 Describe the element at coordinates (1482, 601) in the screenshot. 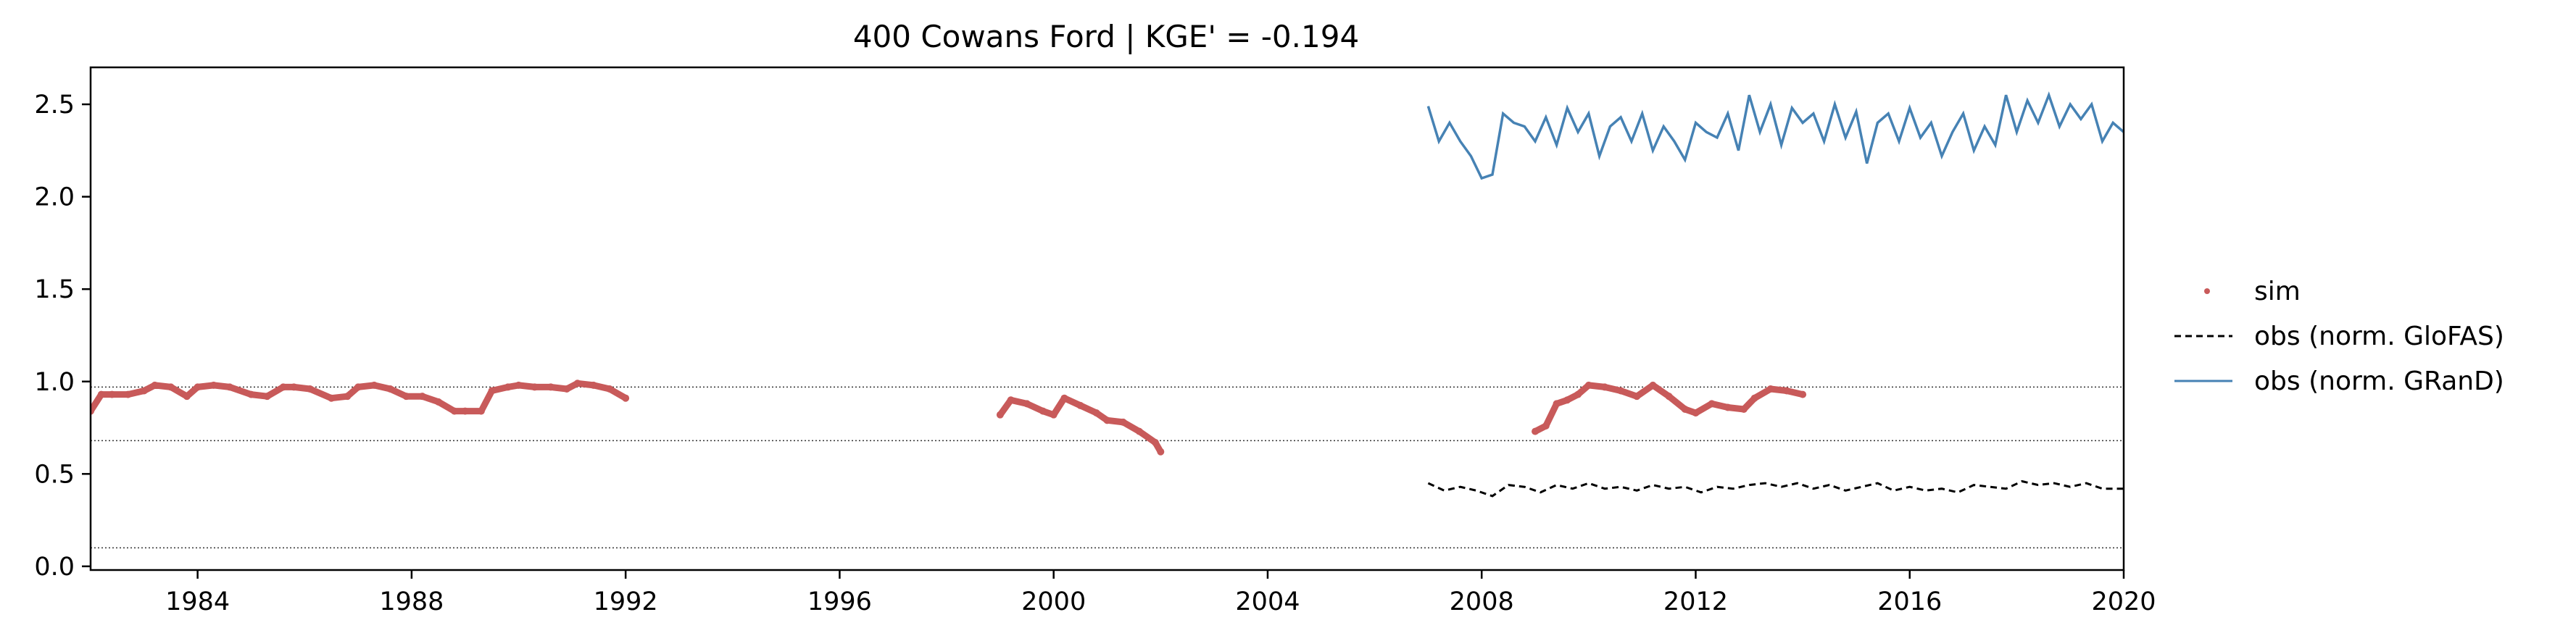

I see `x-tick-label: 2008` at that location.